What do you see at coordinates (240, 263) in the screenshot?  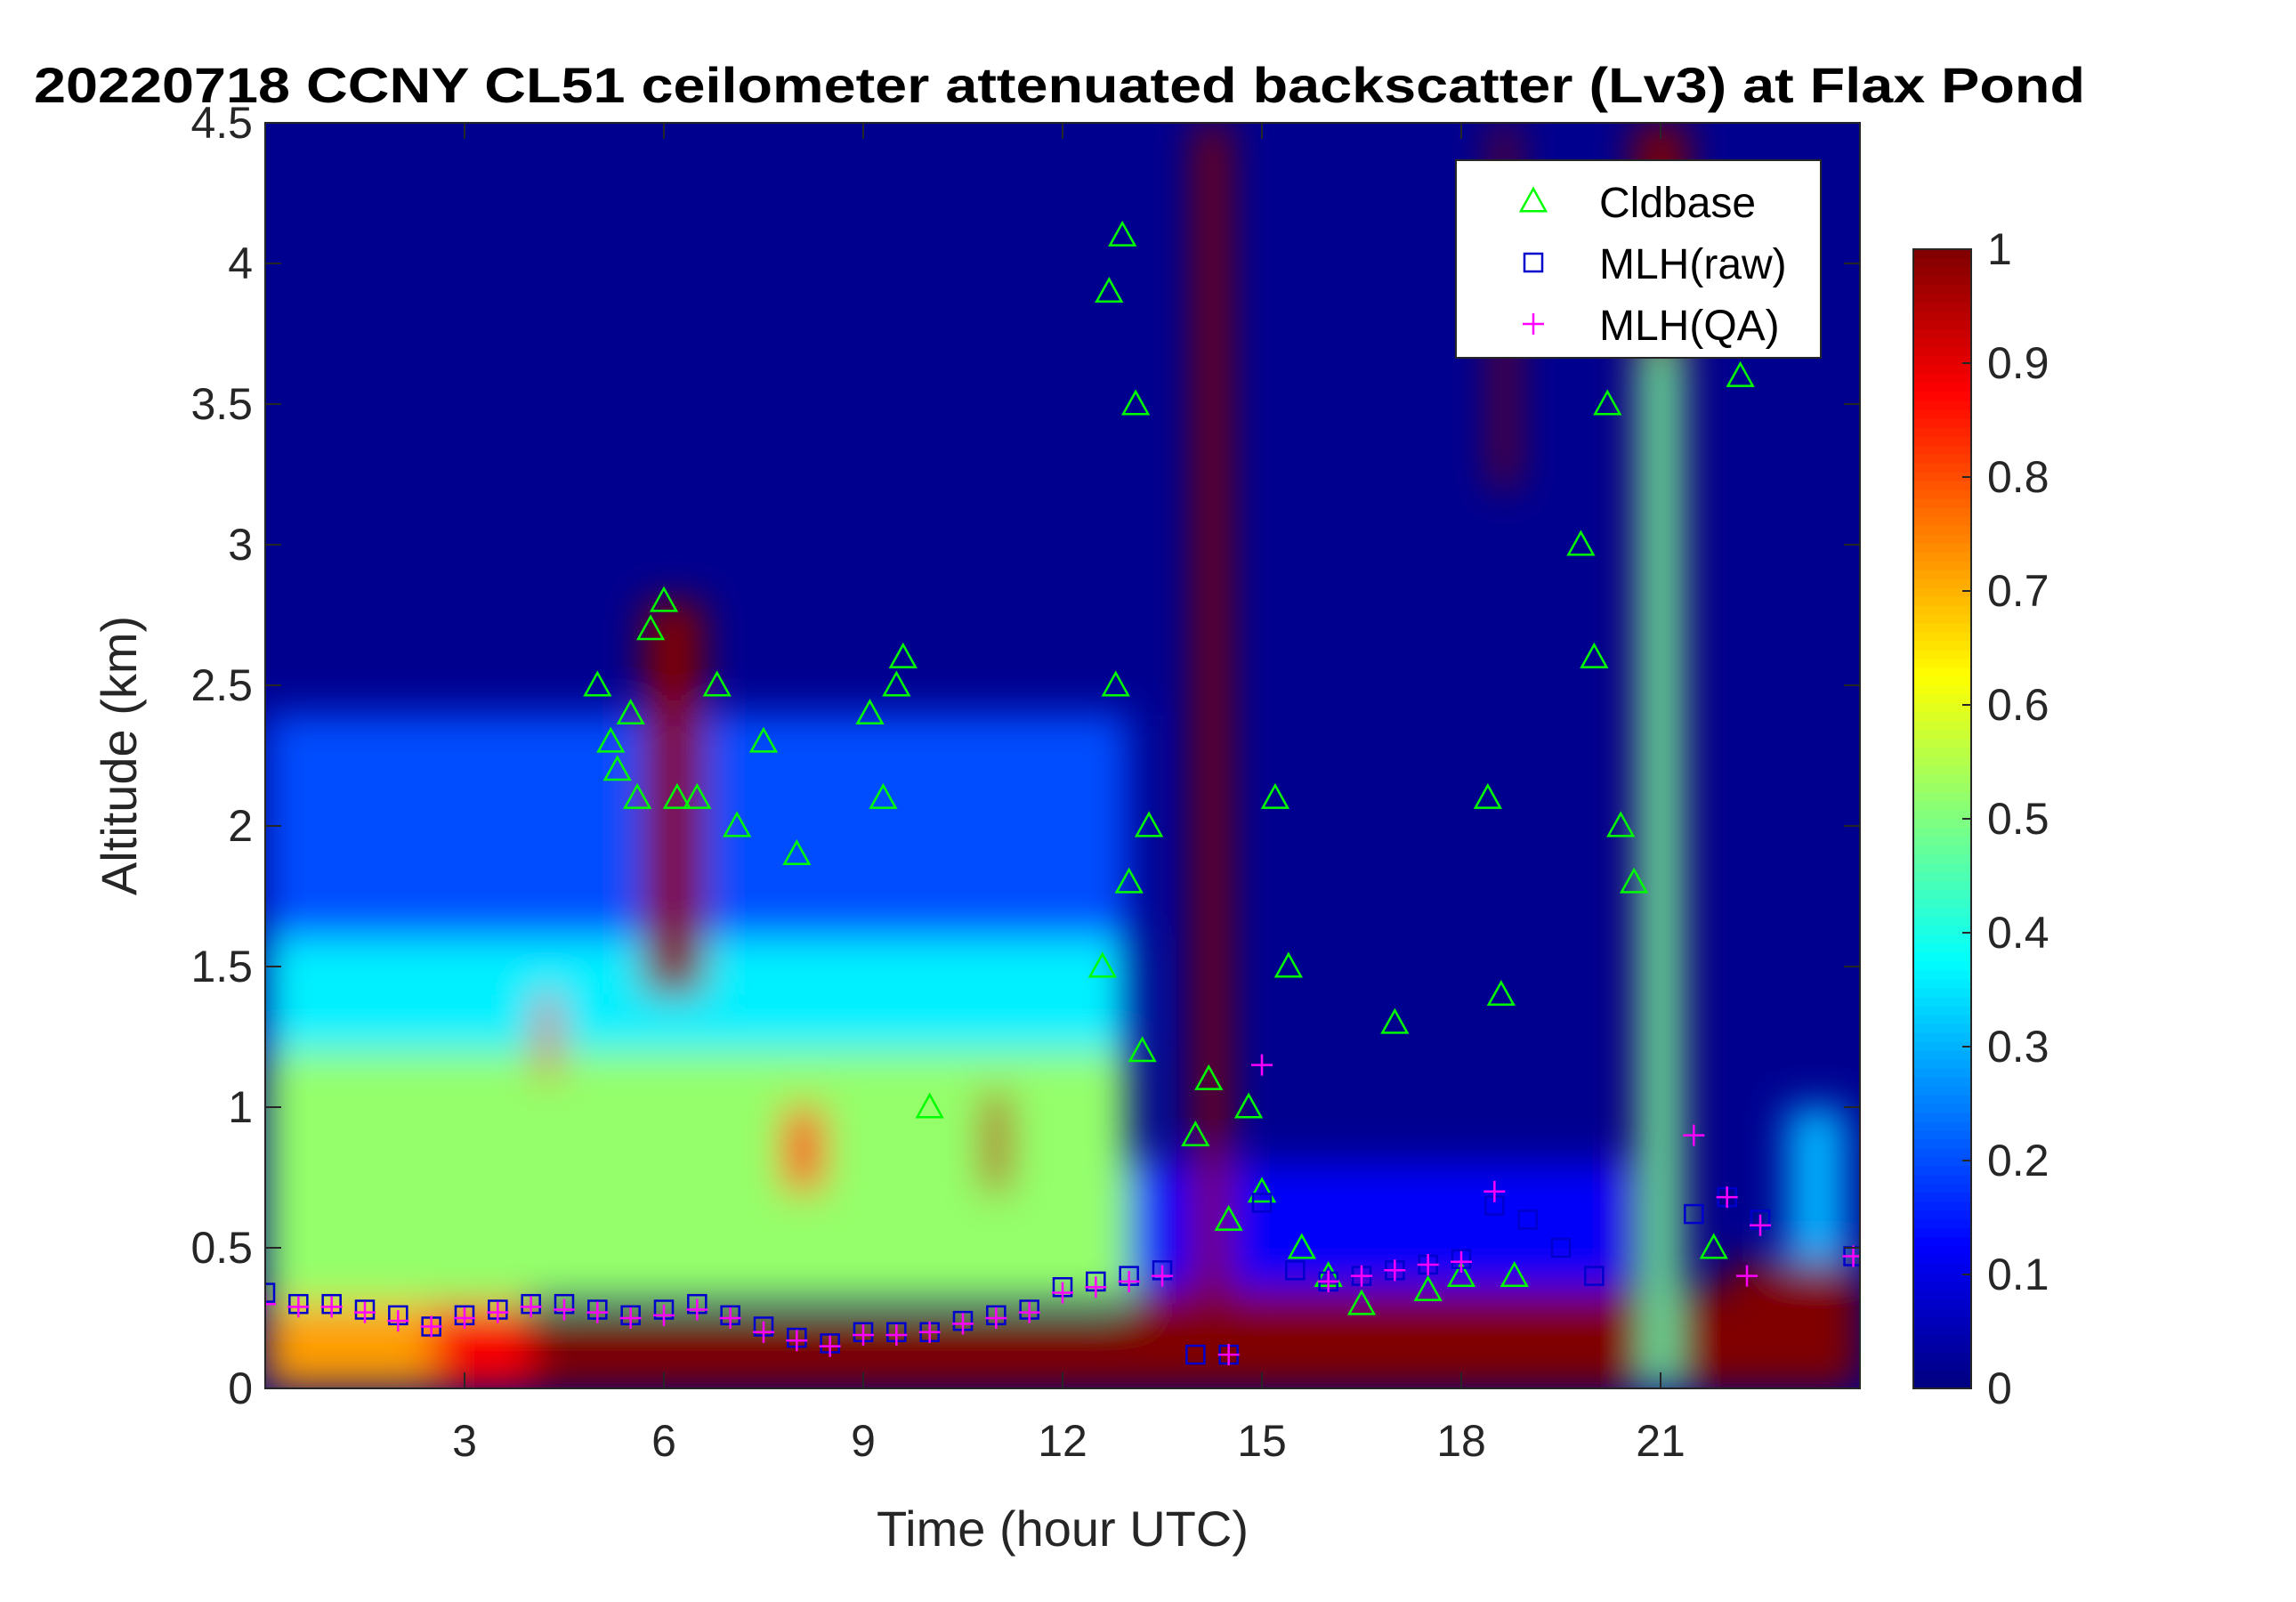 I see `y-tick-label: 4` at bounding box center [240, 263].